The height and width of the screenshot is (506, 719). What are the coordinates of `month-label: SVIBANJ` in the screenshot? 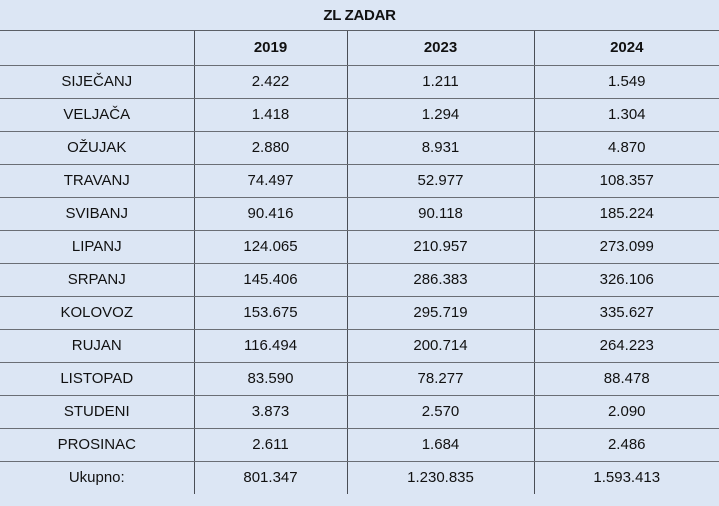 It's located at (97, 214).